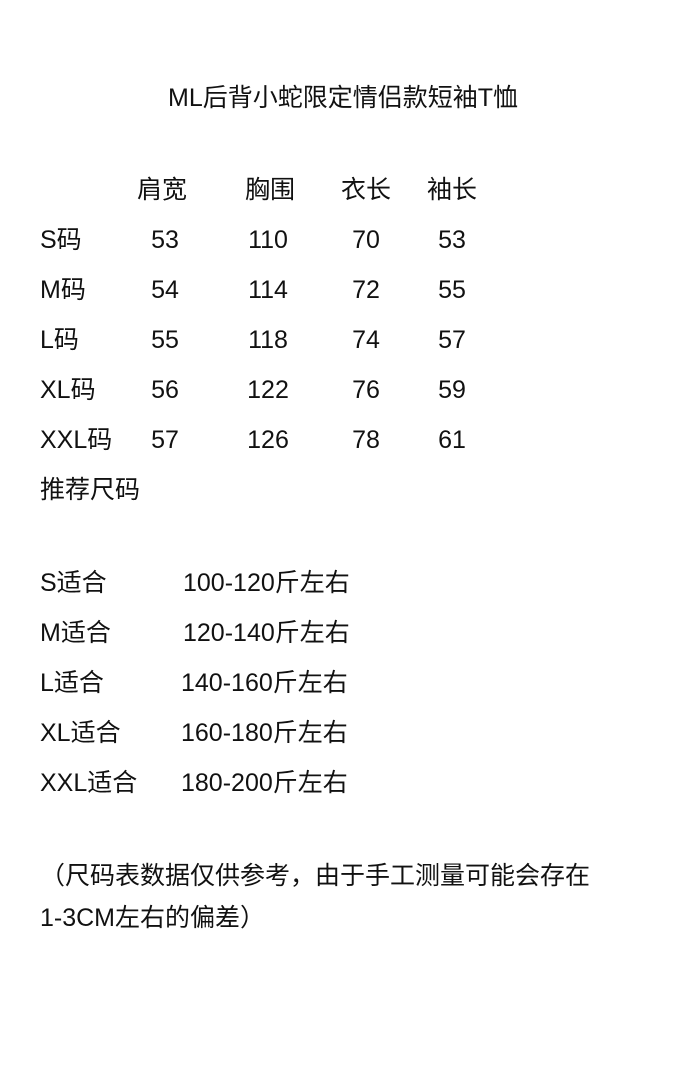  What do you see at coordinates (268, 340) in the screenshot?
I see `size-value: 118` at bounding box center [268, 340].